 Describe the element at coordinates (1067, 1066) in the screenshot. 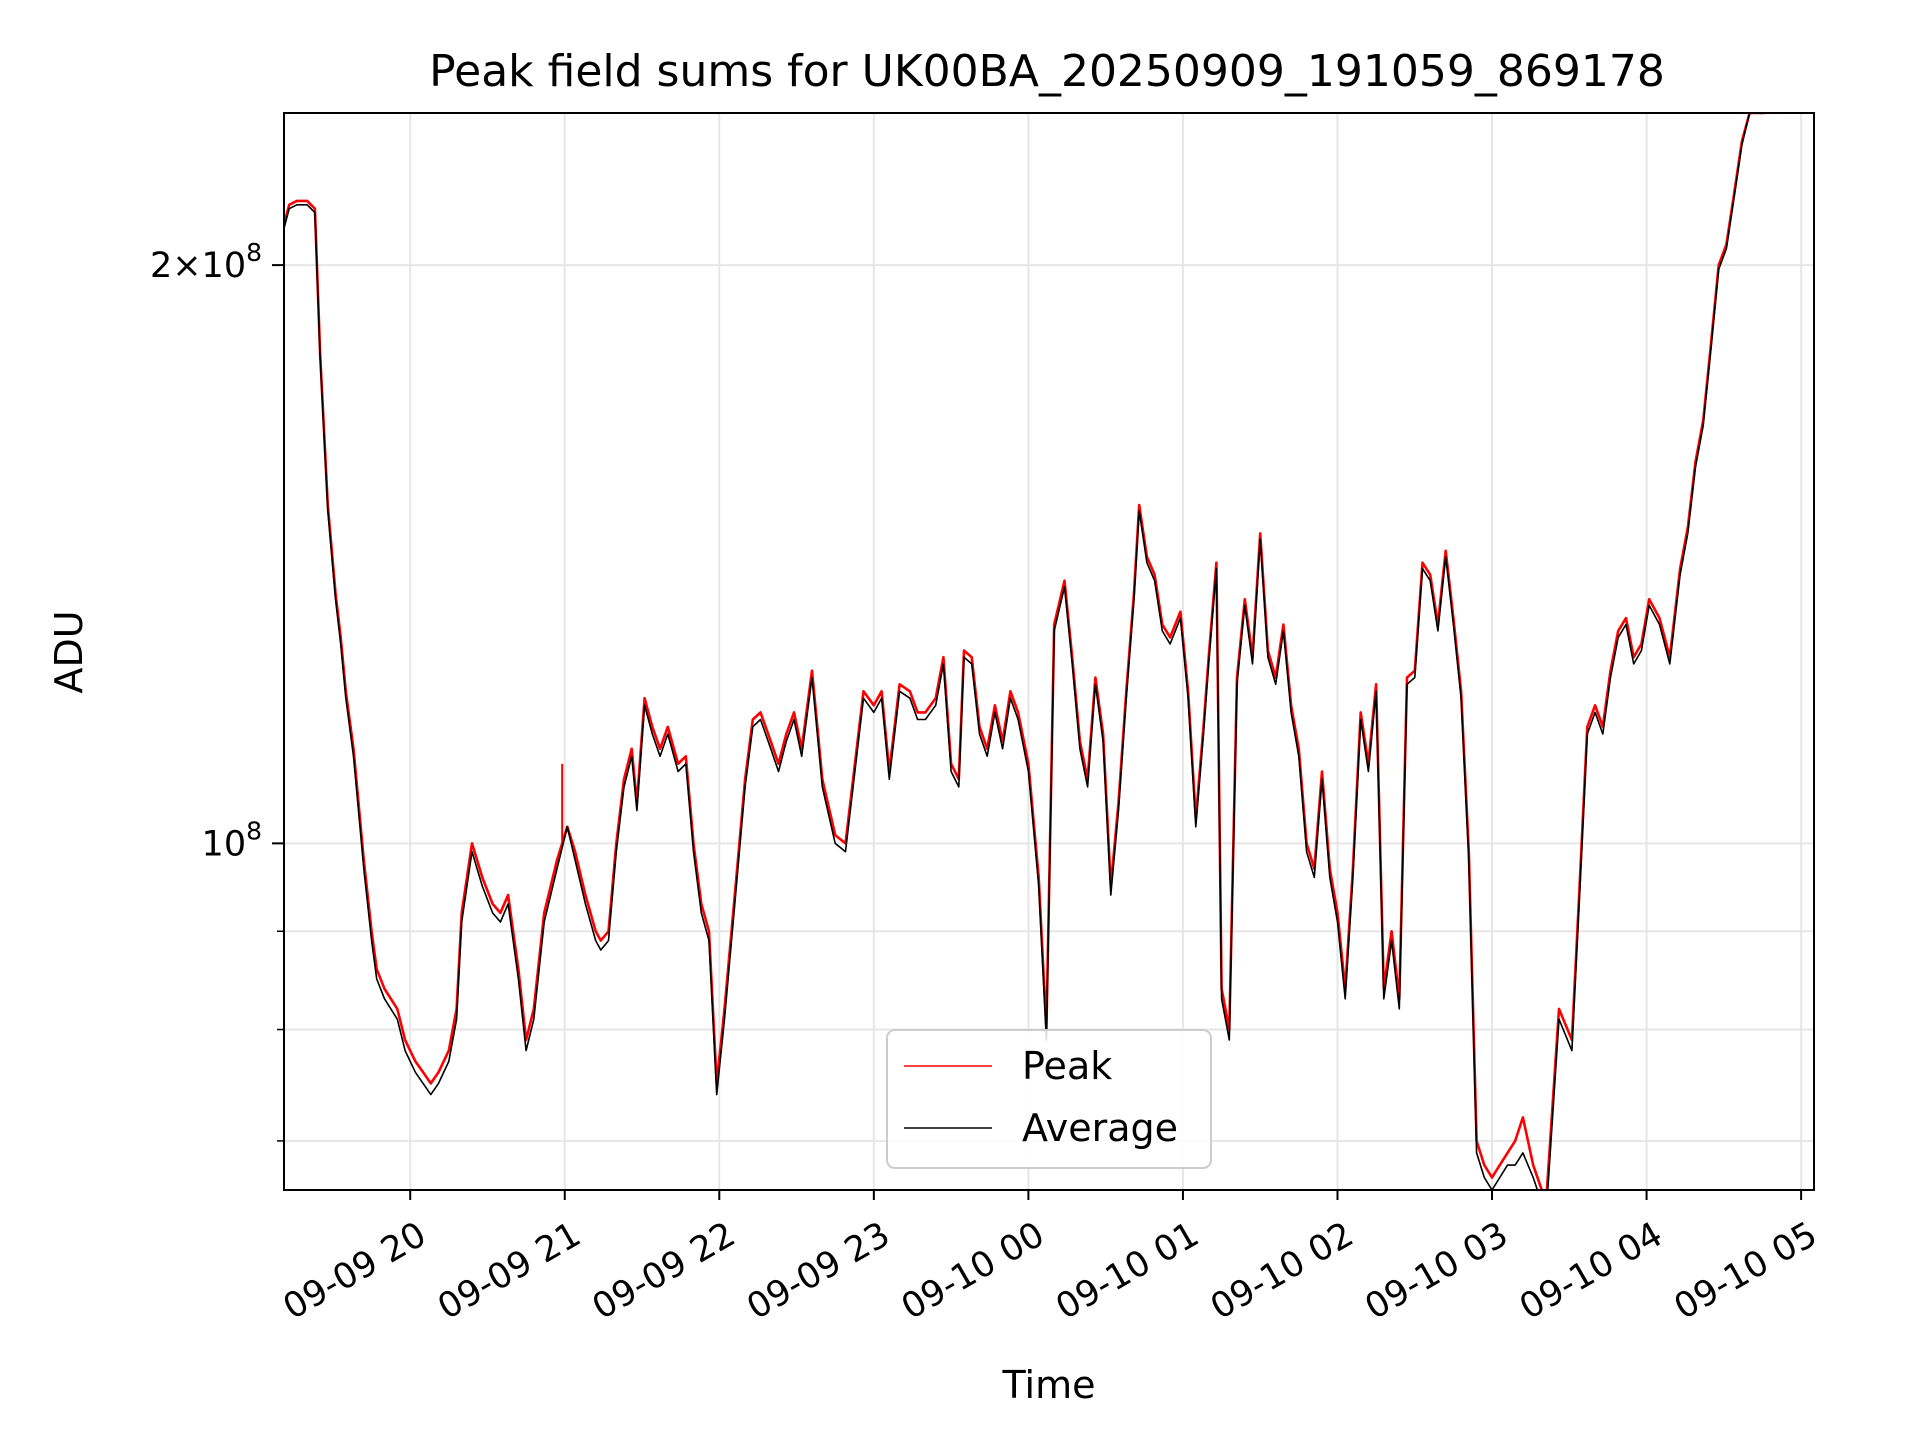

I see `legend-label-peak: Peak` at that location.